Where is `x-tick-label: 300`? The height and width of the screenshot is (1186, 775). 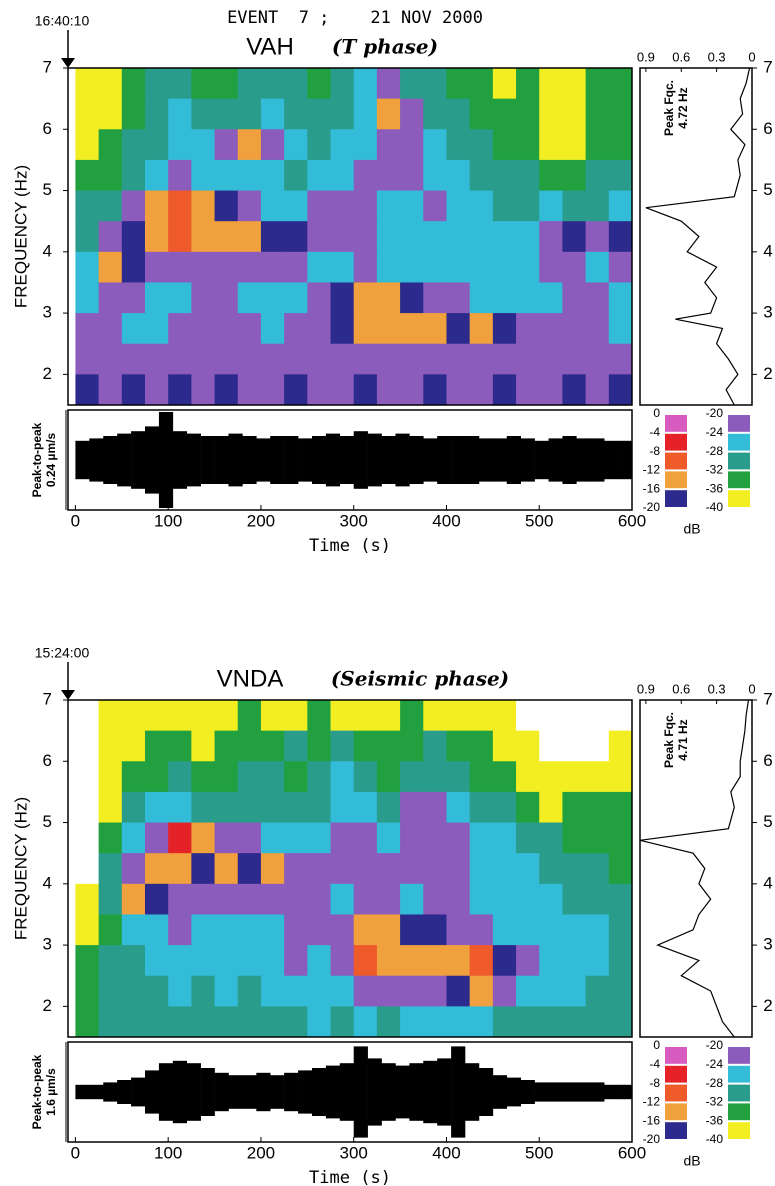 x-tick-label: 300 is located at coordinates (354, 520).